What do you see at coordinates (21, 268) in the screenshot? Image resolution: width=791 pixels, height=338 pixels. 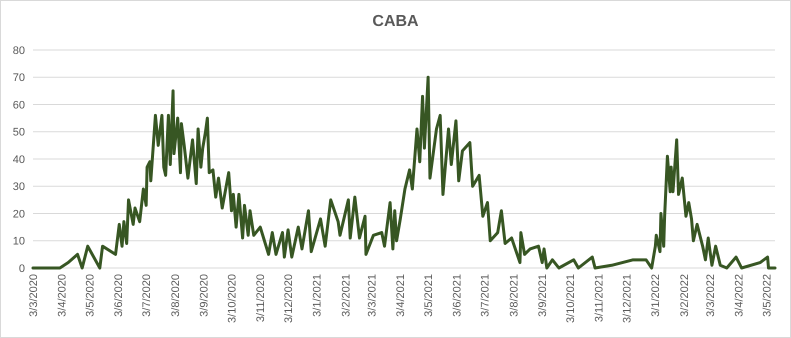 I see `y-tick-label: 0` at bounding box center [21, 268].